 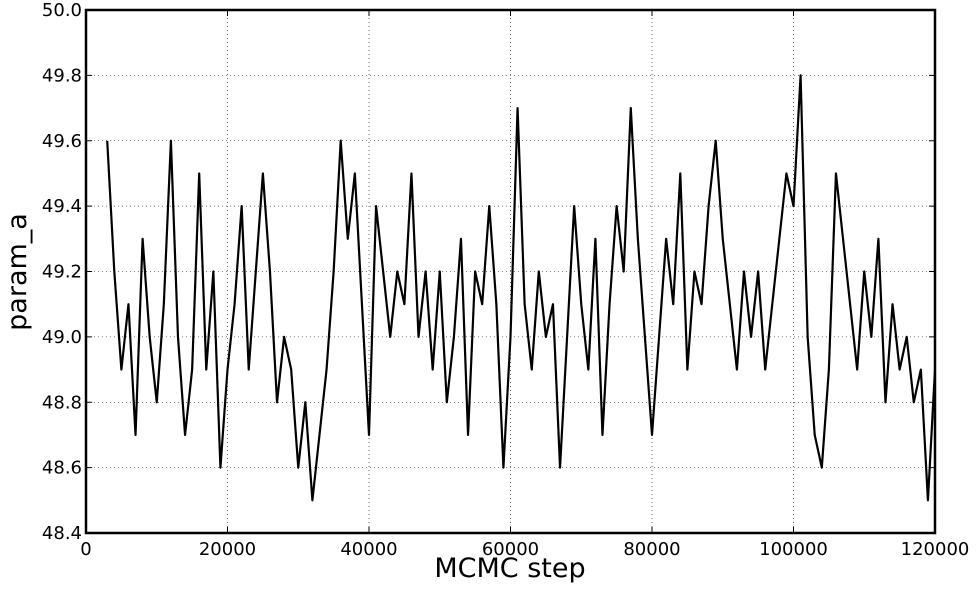 I want to click on x-tick-label: 120000, so click(x=935, y=549).